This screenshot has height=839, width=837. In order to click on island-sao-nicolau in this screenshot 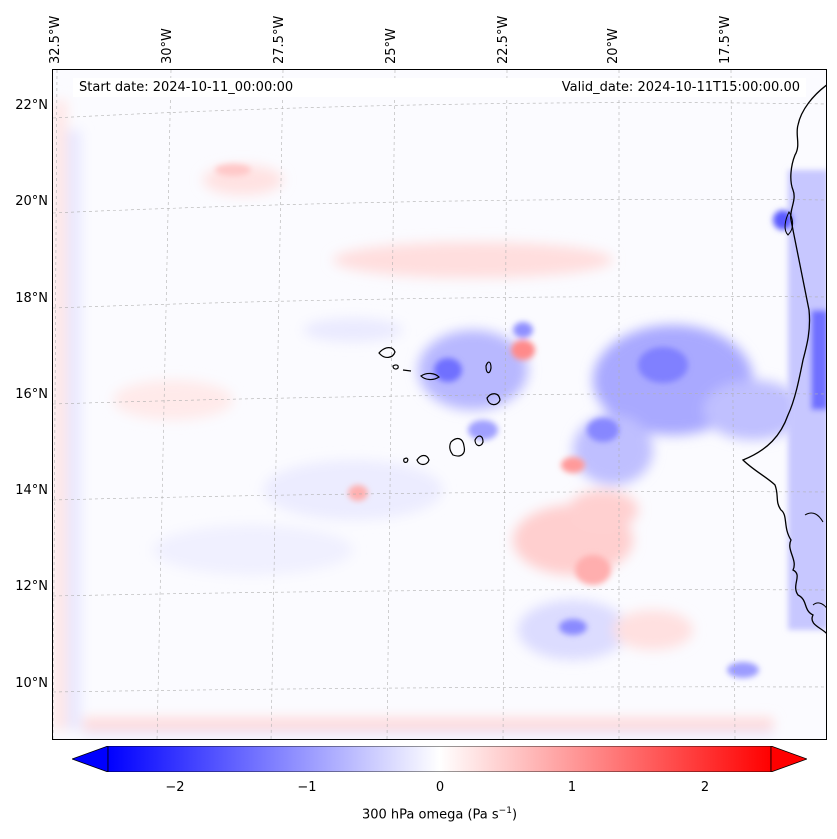, I will do `click(430, 376)`.